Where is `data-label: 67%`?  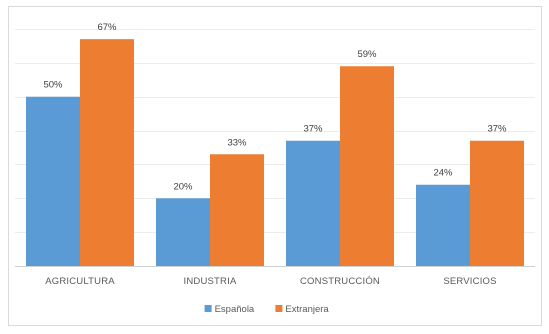
data-label: 67% is located at coordinates (107, 27).